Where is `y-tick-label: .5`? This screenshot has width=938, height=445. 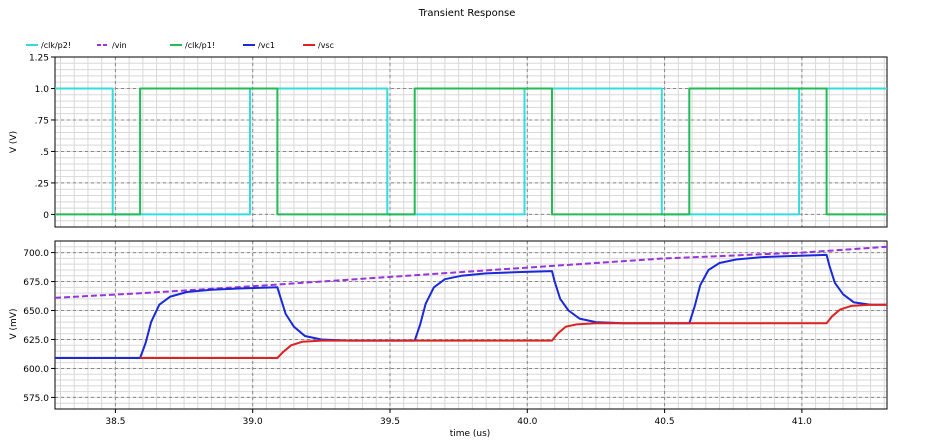 y-tick-label: .5 is located at coordinates (44, 153).